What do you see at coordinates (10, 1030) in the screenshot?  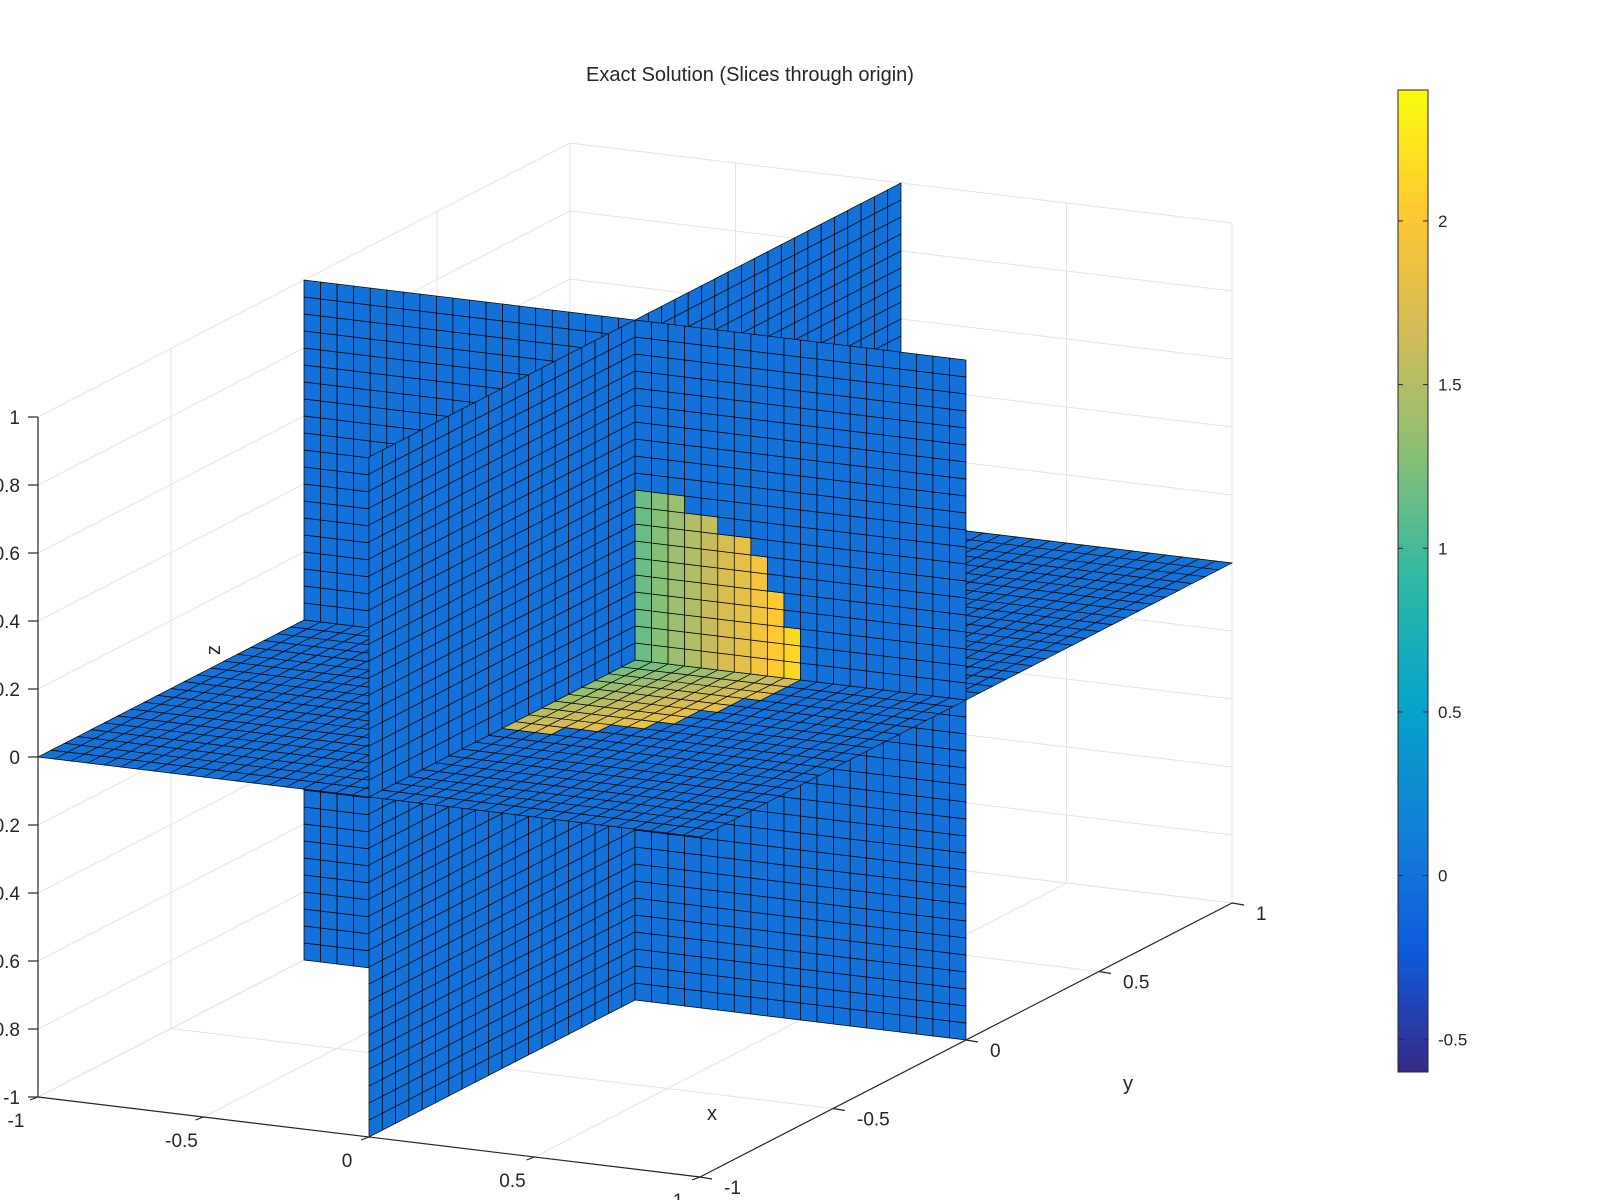 I see `z-tick-label: -0.8` at bounding box center [10, 1030].